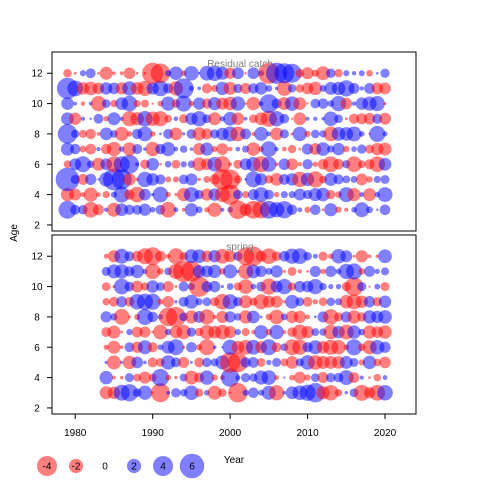 This screenshot has height=485, width=480. I want to click on y-tick-label: 12, so click(37, 257).